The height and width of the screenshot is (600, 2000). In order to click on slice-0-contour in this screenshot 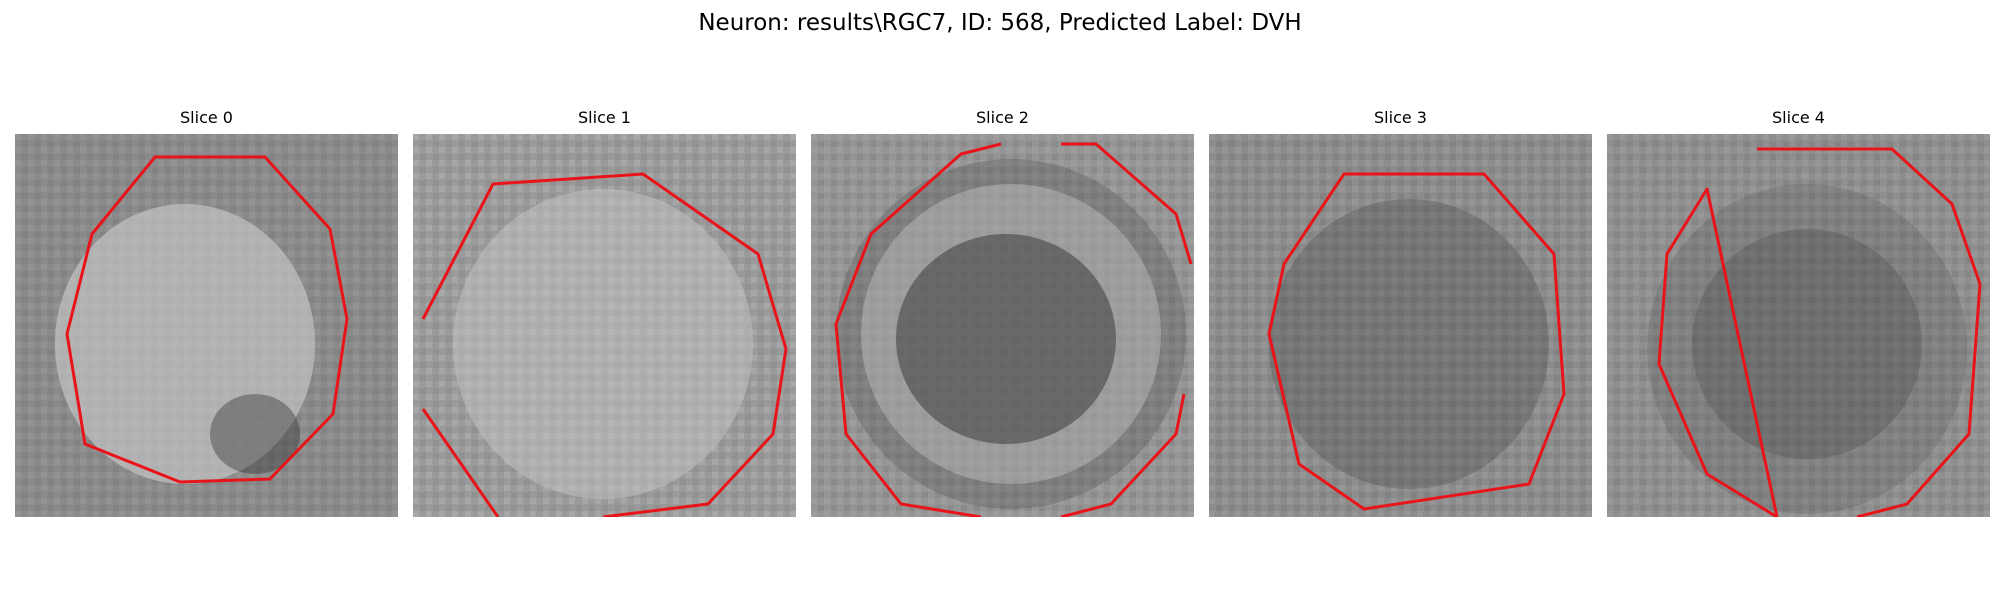, I will do `click(207, 319)`.